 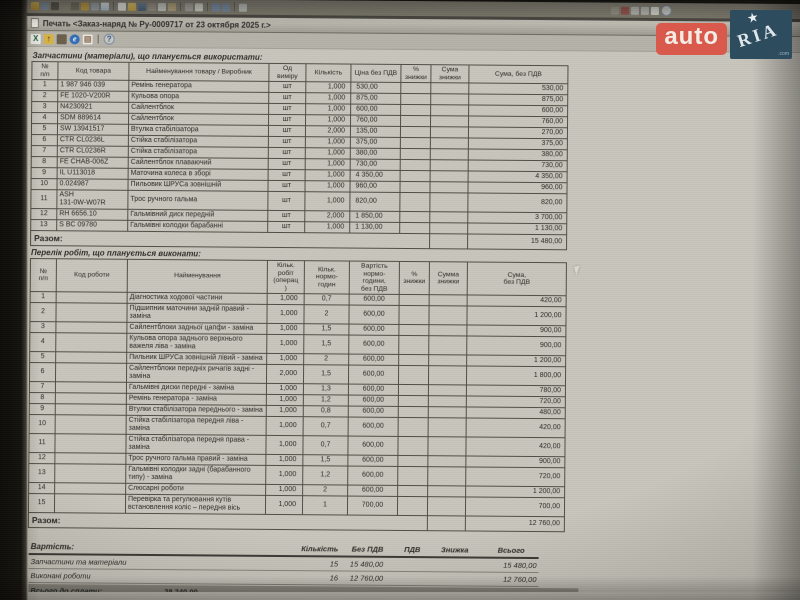 What do you see at coordinates (374, 202) in the screenshot?
I see `table-cell: 820,00` at bounding box center [374, 202].